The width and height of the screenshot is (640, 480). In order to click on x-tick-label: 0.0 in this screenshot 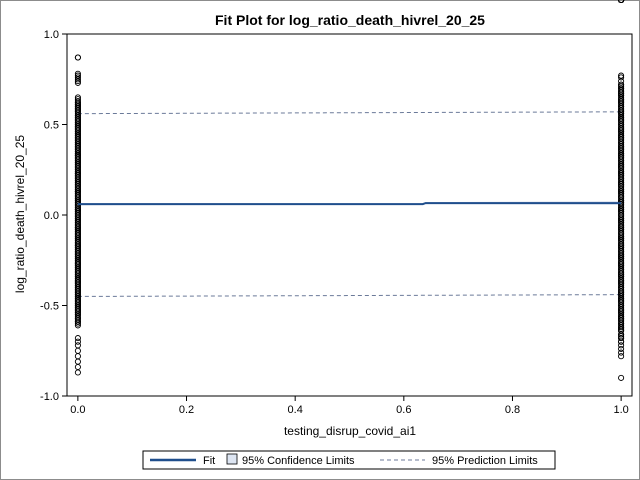, I will do `click(77, 410)`.